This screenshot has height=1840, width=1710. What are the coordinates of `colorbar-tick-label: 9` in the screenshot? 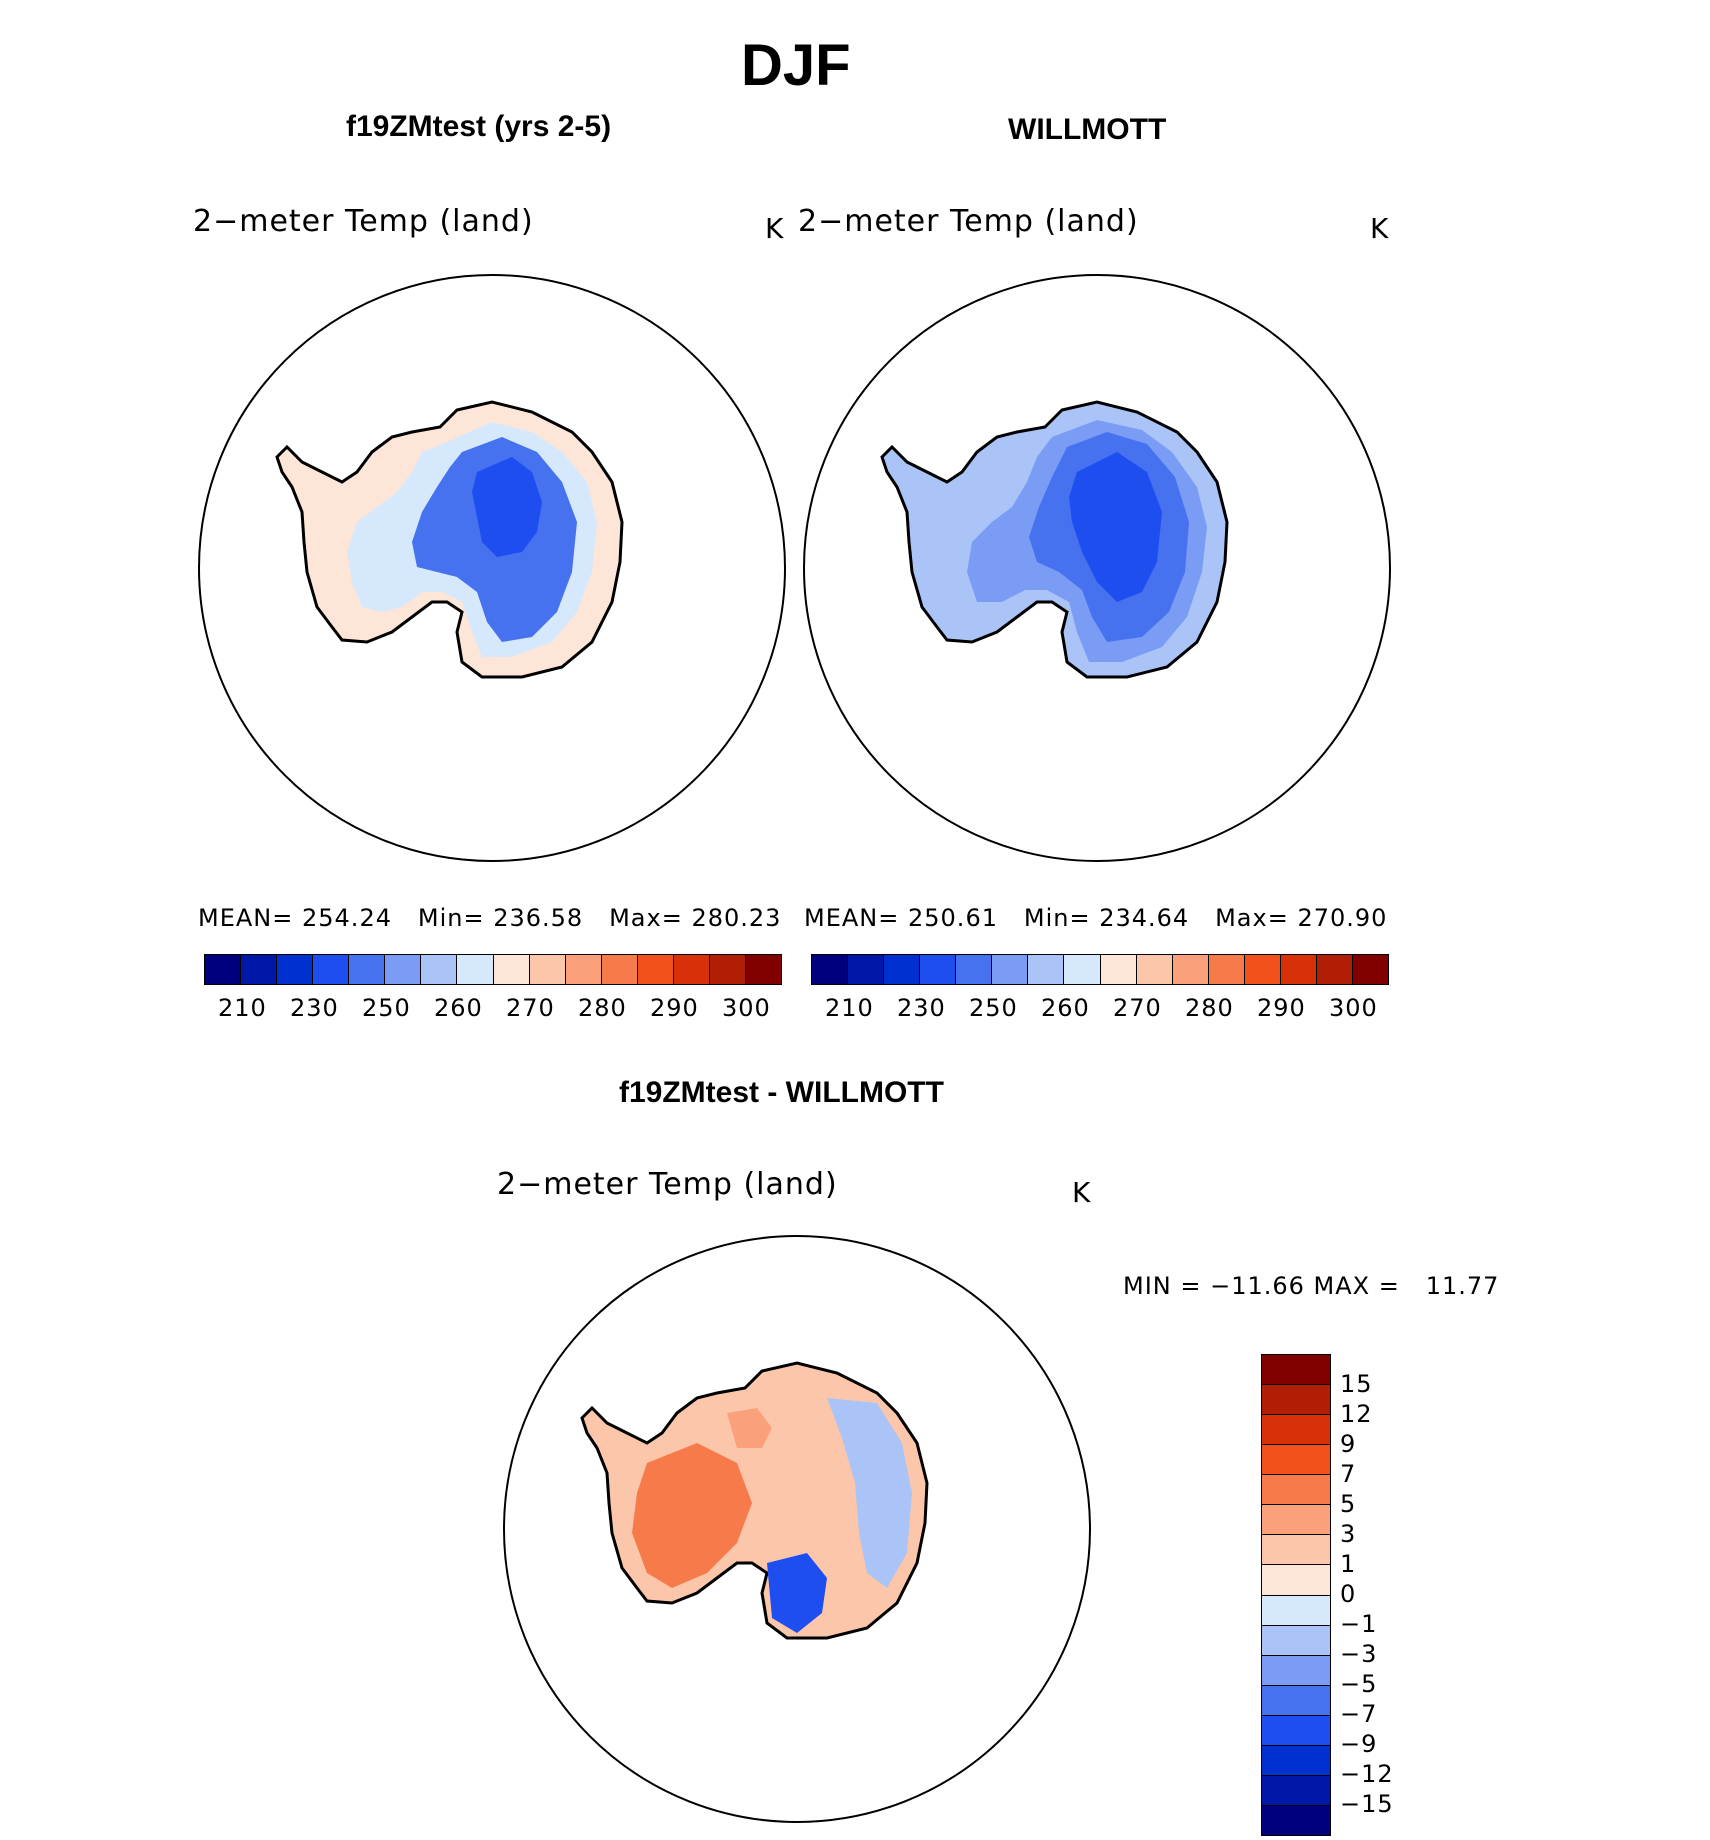 It's located at (1348, 1444).